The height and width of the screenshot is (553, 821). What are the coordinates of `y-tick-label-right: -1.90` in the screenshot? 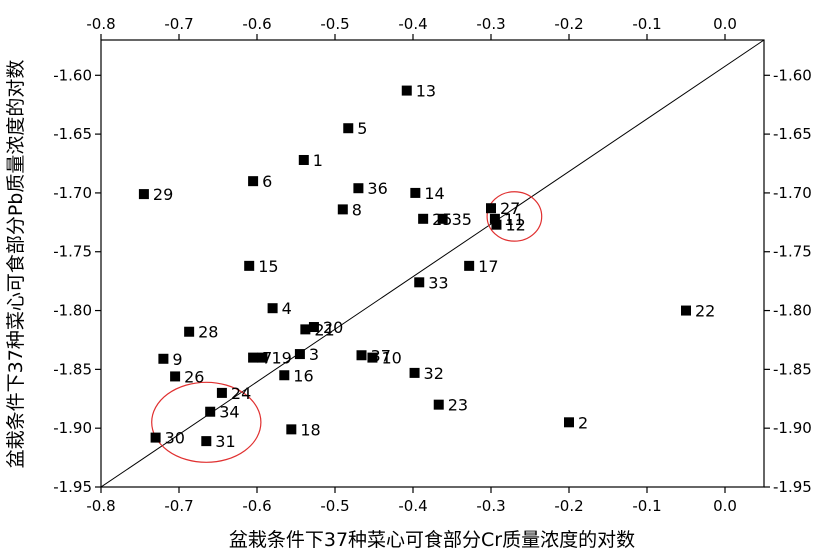 It's located at (792, 428).